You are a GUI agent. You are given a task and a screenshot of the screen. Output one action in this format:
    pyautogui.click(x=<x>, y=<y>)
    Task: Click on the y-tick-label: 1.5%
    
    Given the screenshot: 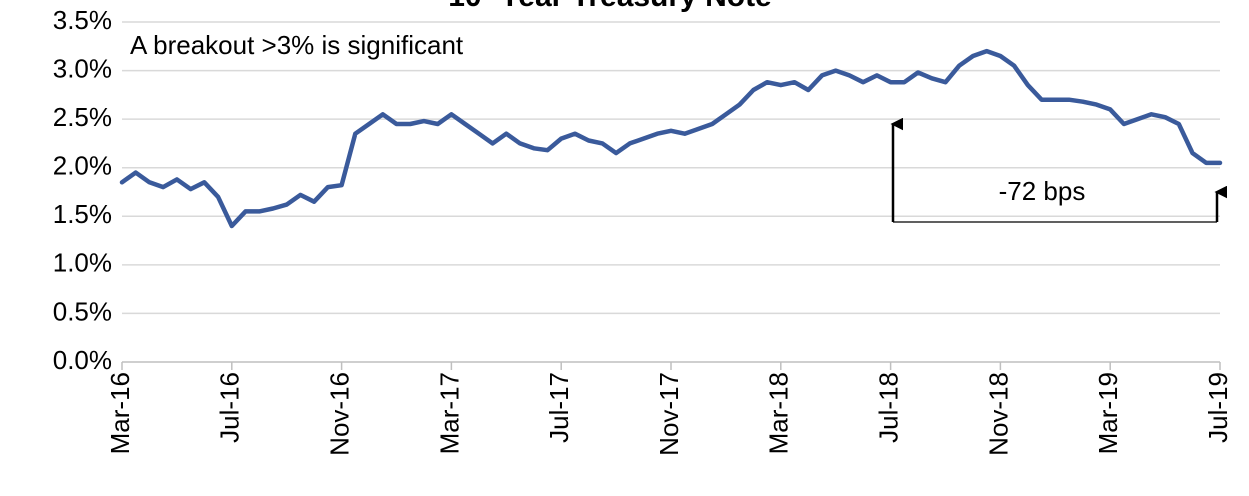 What is the action you would take?
    pyautogui.click(x=82, y=214)
    